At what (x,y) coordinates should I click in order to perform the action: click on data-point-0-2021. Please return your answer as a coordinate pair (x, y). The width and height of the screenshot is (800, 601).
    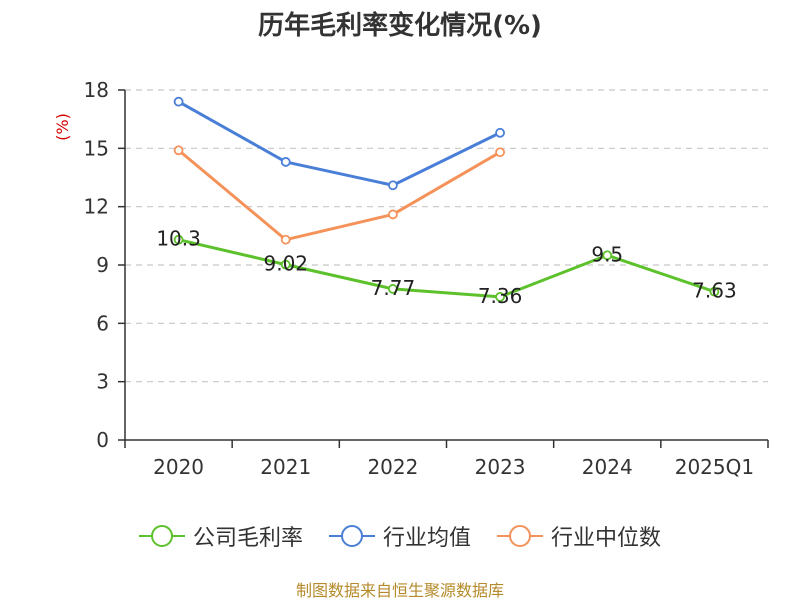
    Looking at the image, I should click on (285, 264).